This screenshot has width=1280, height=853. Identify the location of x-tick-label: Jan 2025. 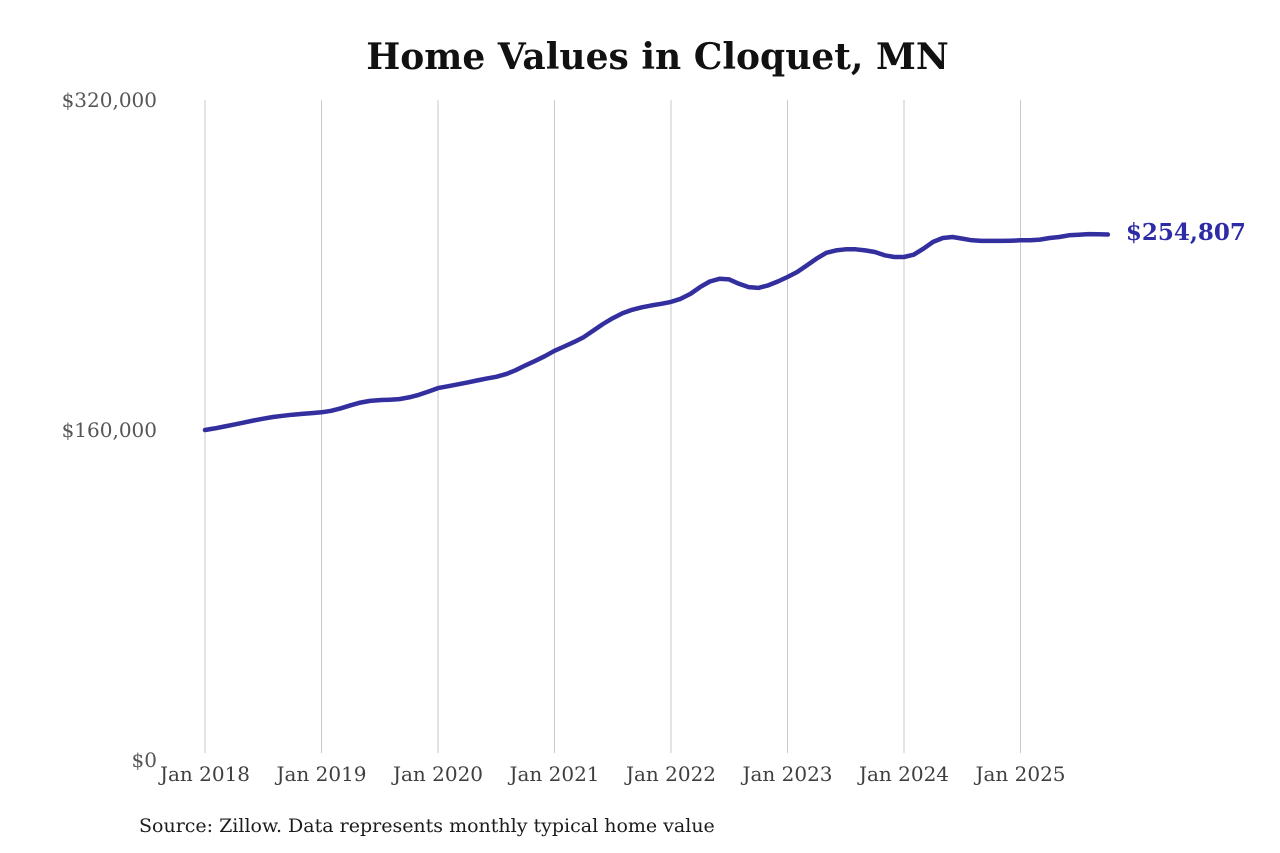
(1020, 774).